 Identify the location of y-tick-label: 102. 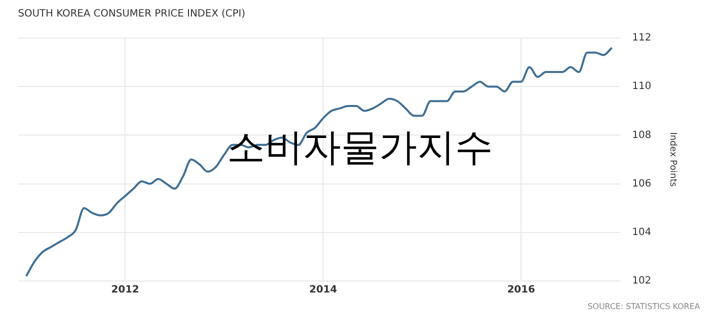
(642, 281).